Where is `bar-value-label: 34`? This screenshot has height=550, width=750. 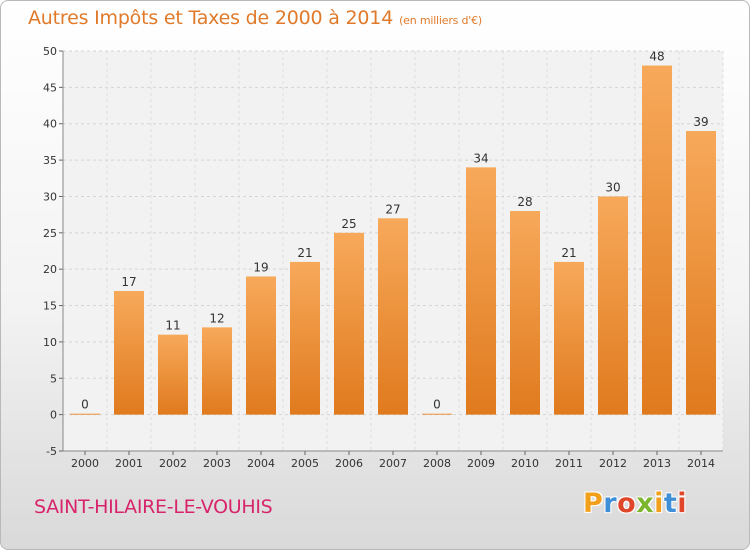
bar-value-label: 34 is located at coordinates (480, 158).